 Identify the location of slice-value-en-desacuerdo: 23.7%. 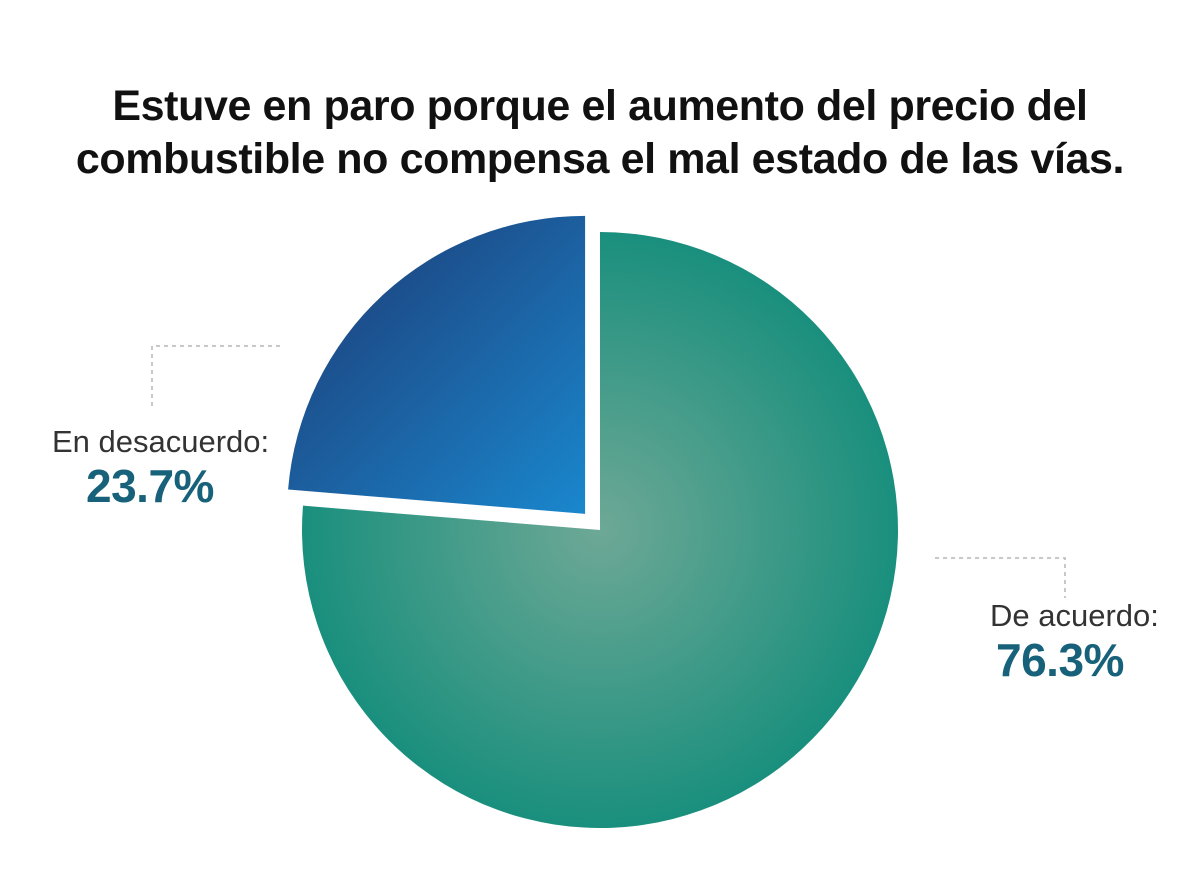
(150, 486).